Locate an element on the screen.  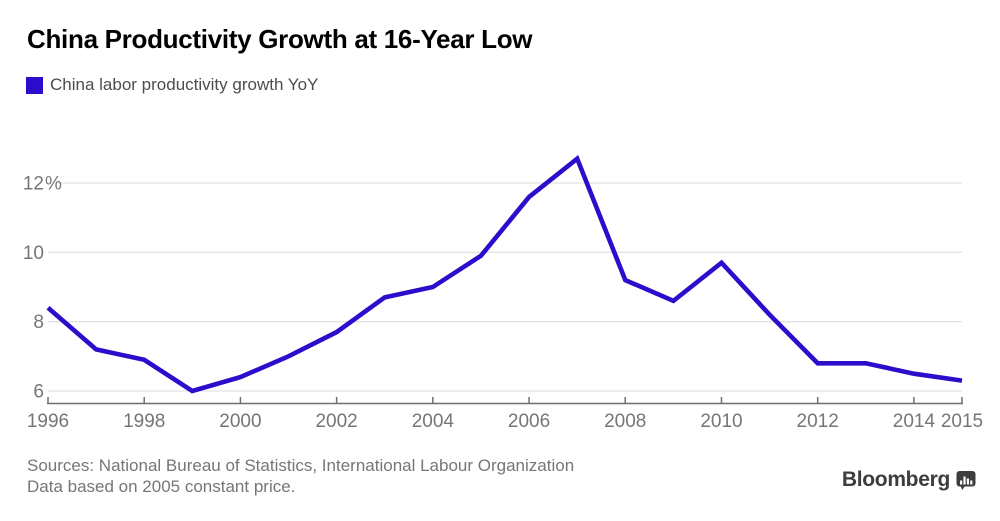
bloomberg-terminal-icon is located at coordinates (966, 480).